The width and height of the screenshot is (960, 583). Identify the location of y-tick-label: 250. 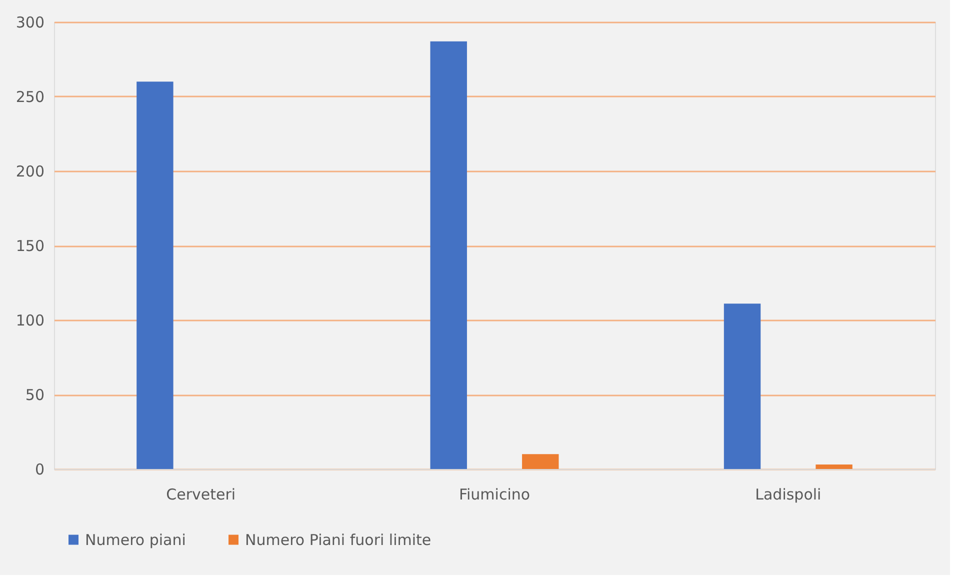
(30, 97).